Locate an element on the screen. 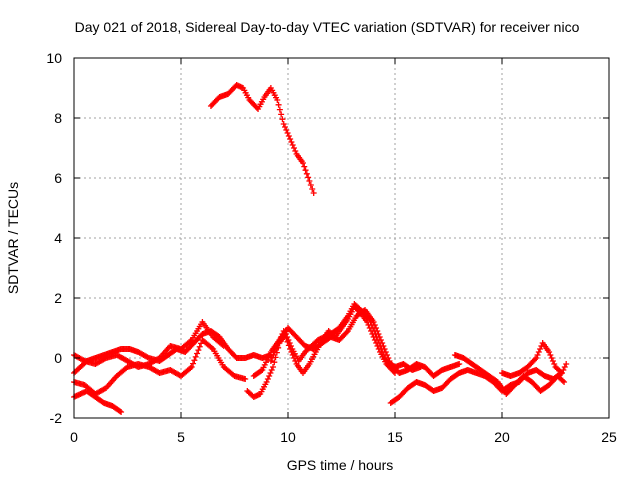  y-tick-label: 6 is located at coordinates (58, 178).